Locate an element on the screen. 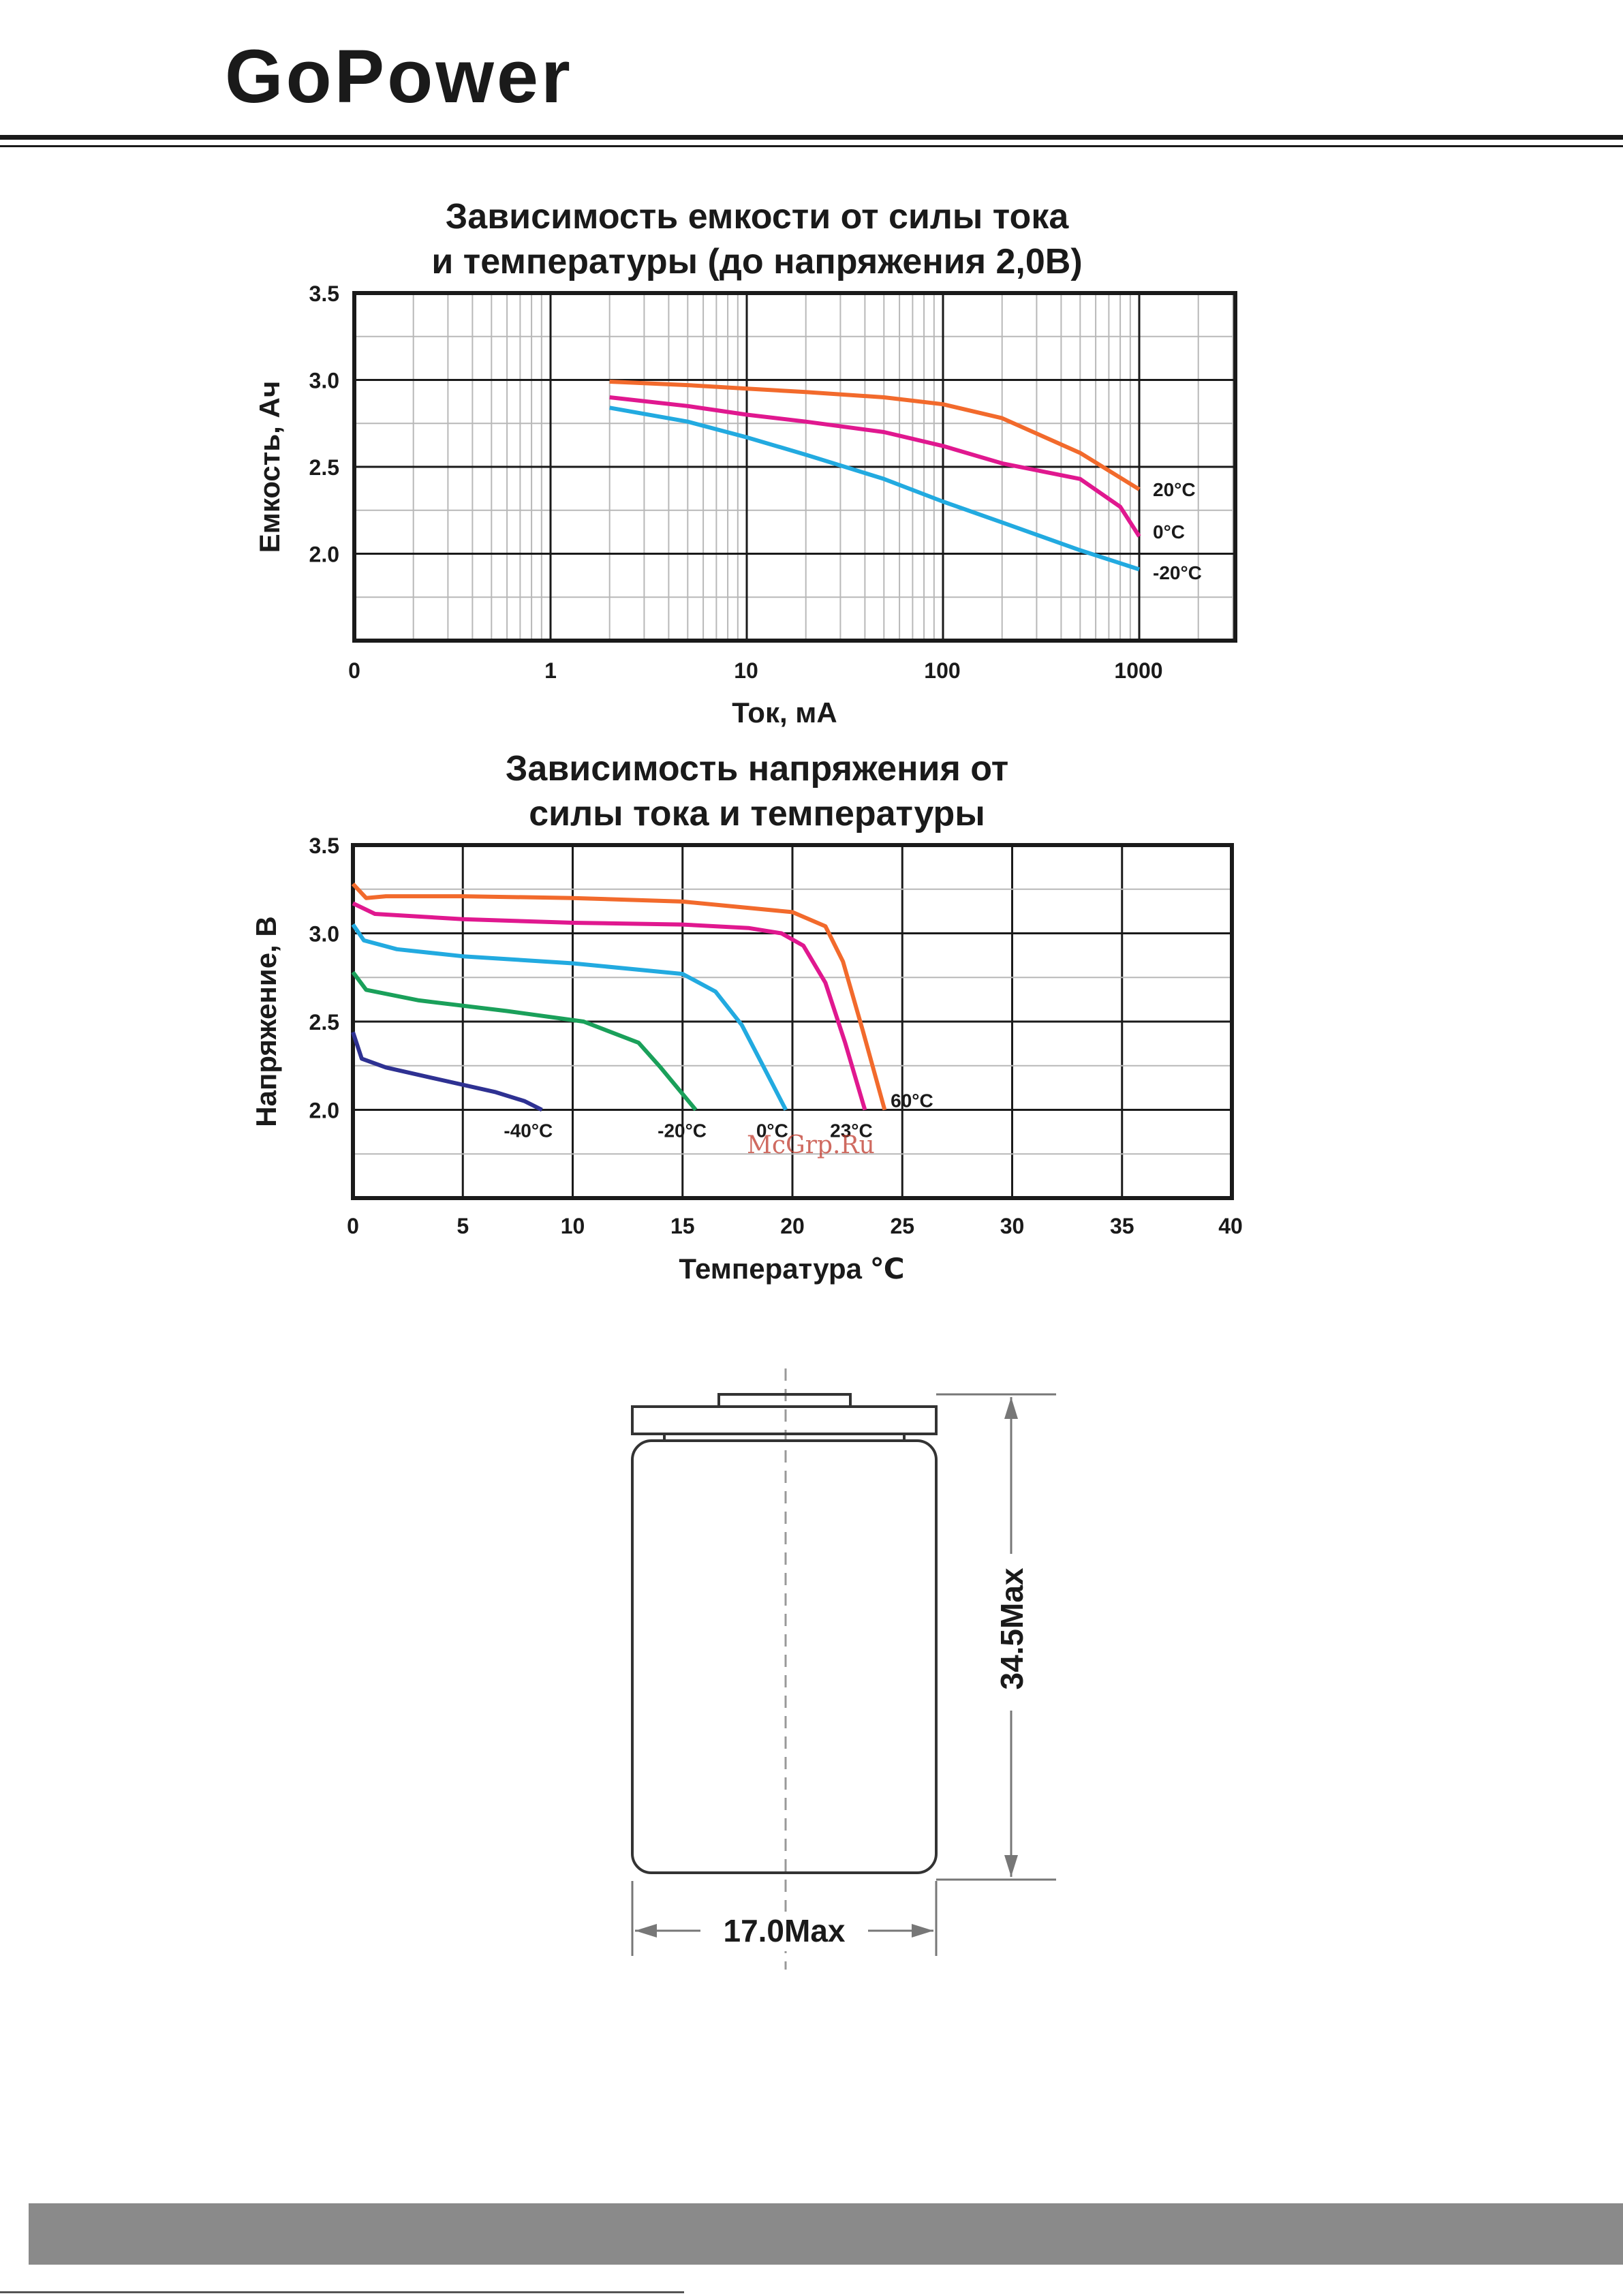  x-axis-label: Ток, мА is located at coordinates (784, 713).